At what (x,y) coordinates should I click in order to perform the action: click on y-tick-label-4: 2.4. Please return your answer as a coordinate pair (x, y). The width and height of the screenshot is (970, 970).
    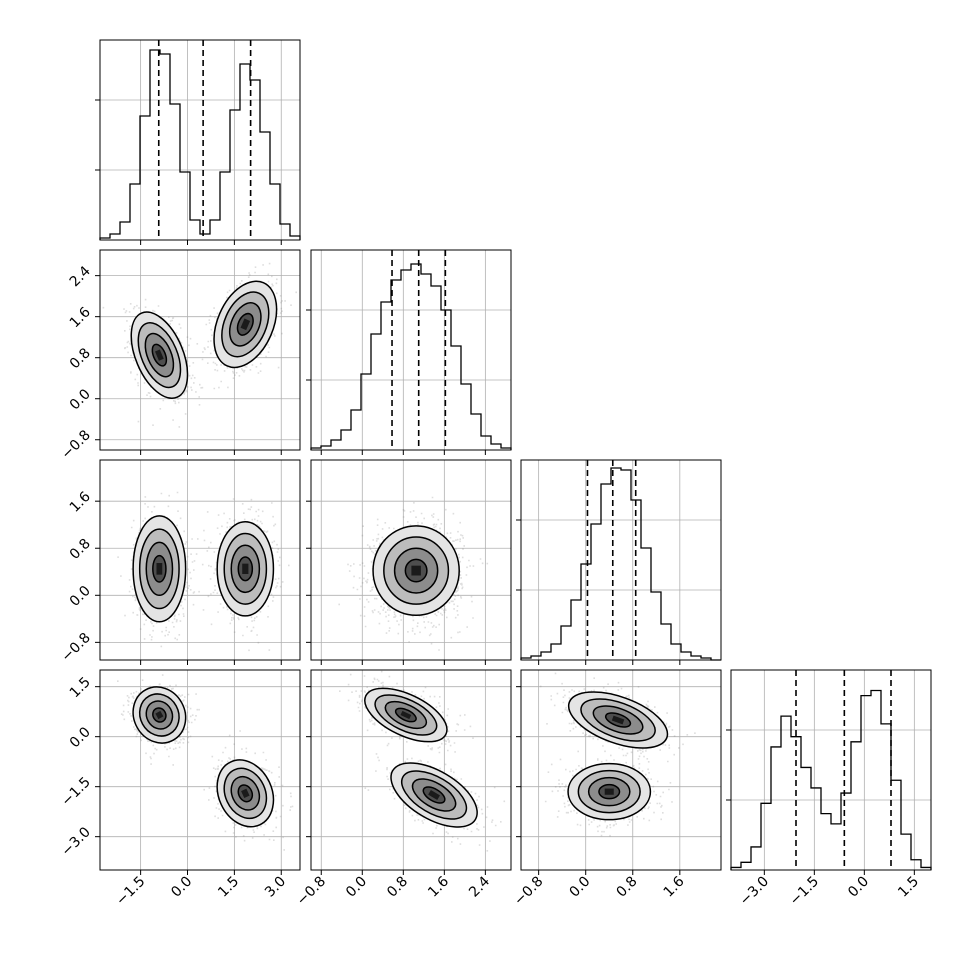
    Looking at the image, I should click on (80, 276).